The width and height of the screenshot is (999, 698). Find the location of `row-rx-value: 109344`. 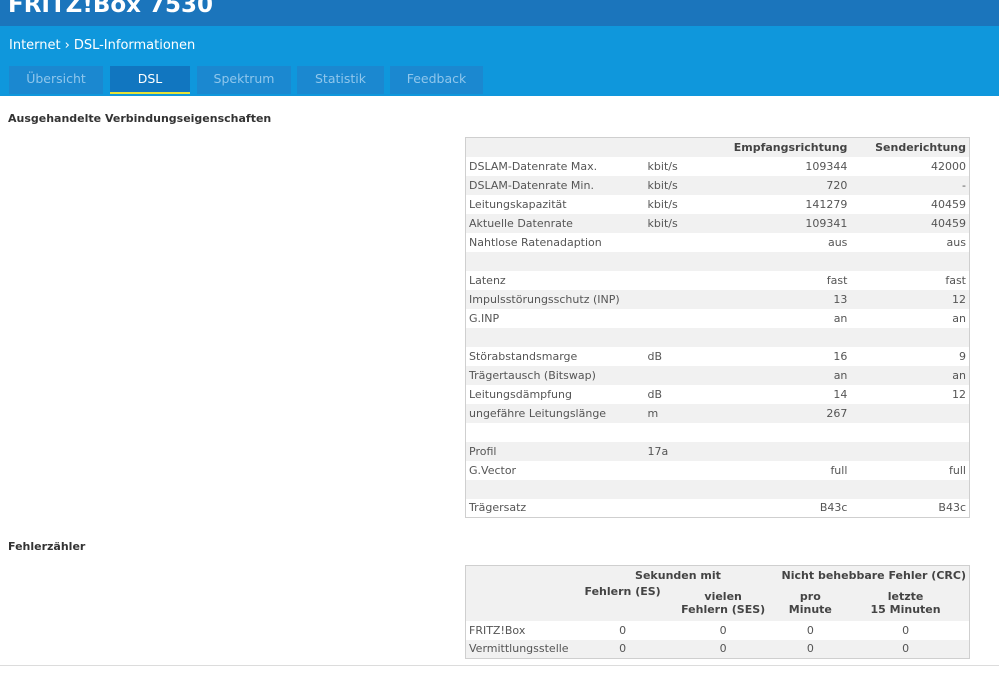

row-rx-value: 109344 is located at coordinates (826, 166).